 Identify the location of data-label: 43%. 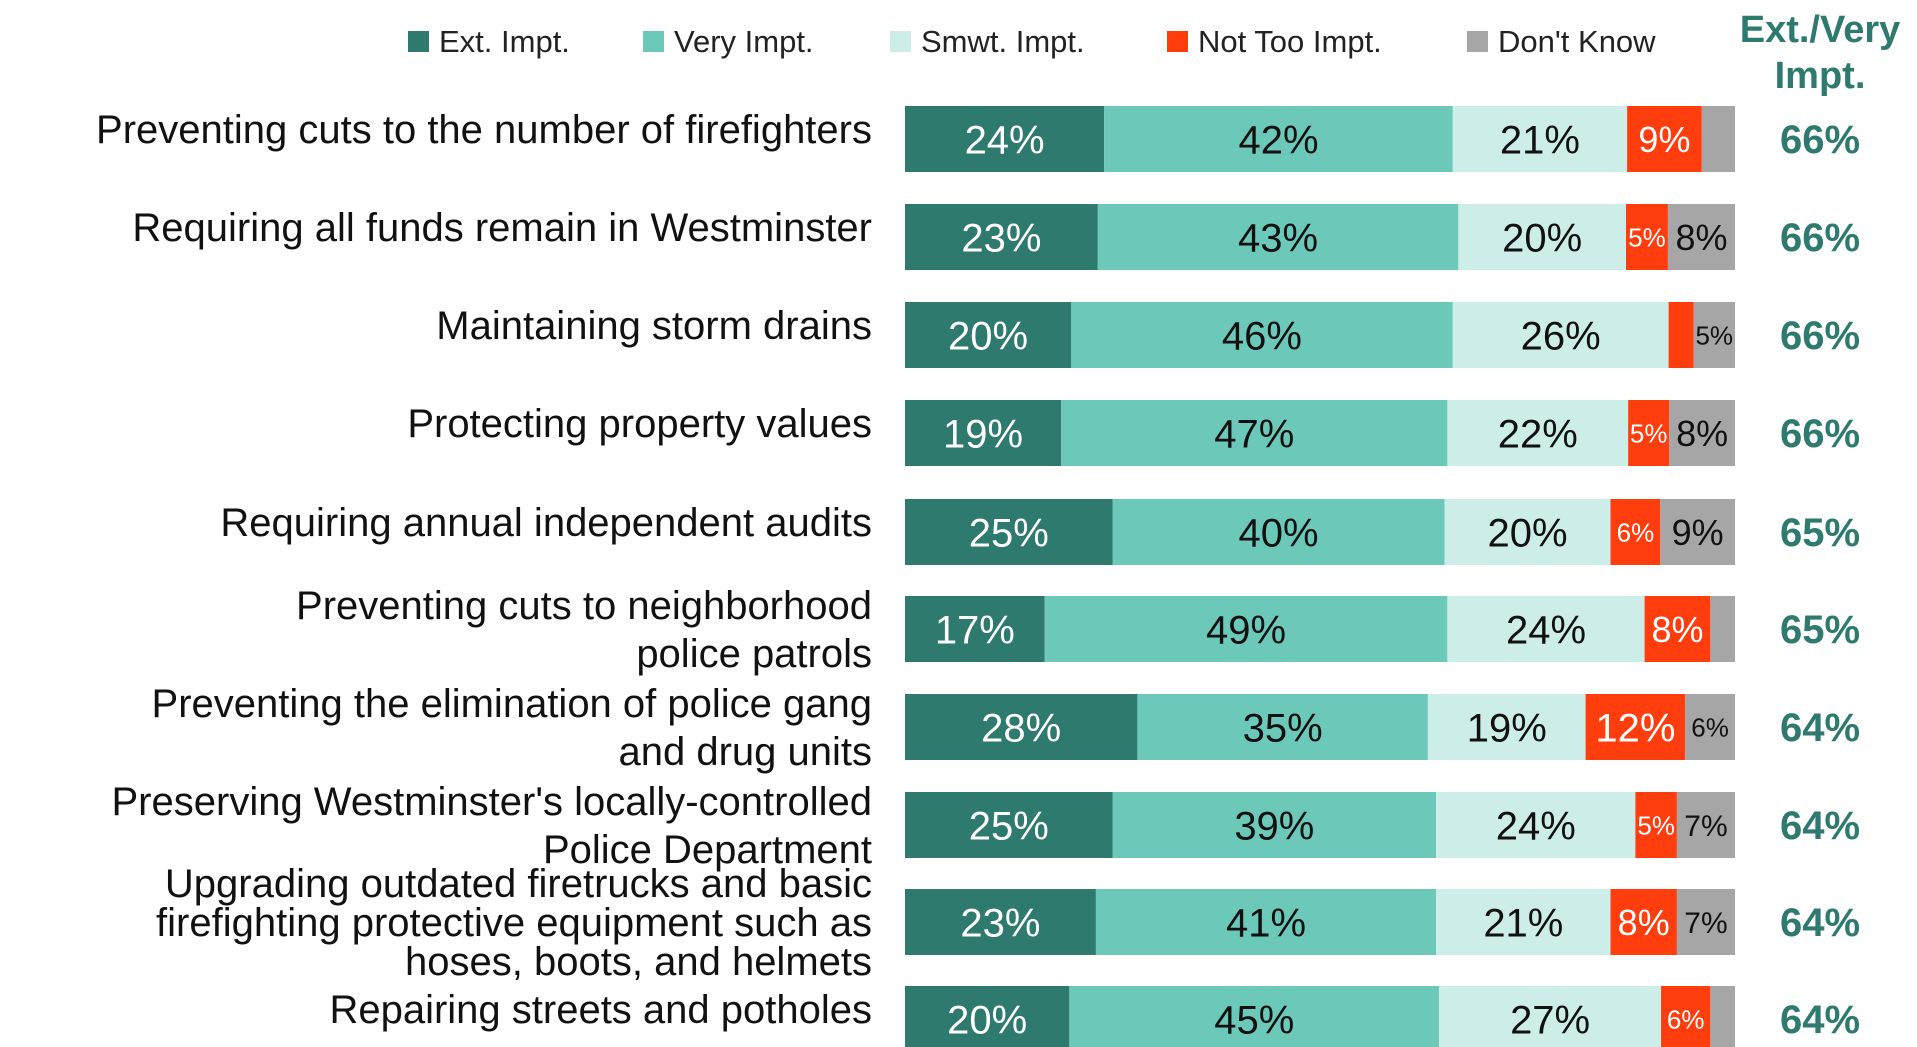
(1278, 238).